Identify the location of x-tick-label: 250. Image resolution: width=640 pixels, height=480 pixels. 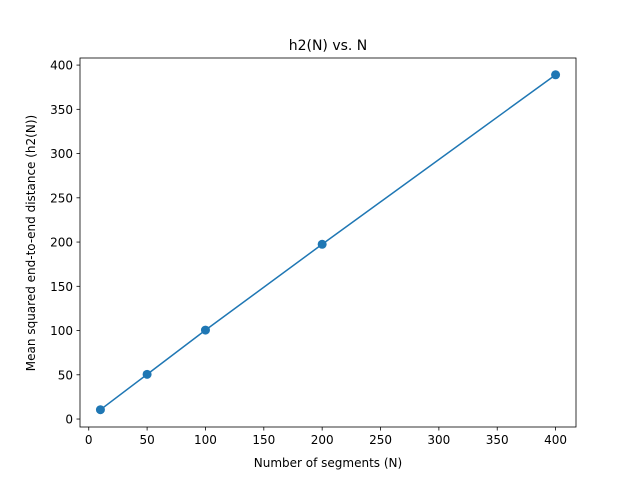
(380, 440).